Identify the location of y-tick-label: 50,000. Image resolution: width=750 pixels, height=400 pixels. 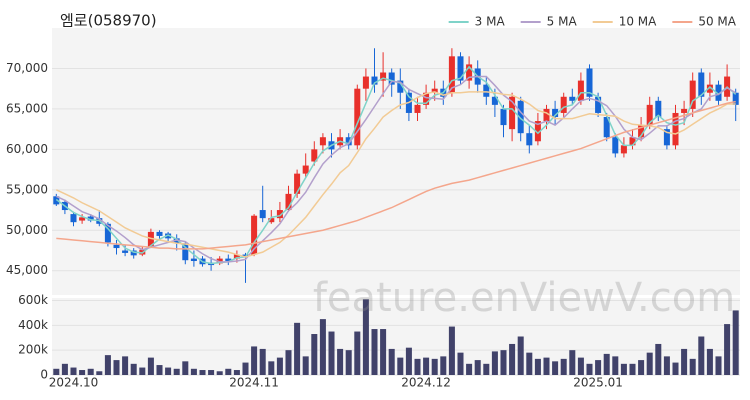
(27, 230).